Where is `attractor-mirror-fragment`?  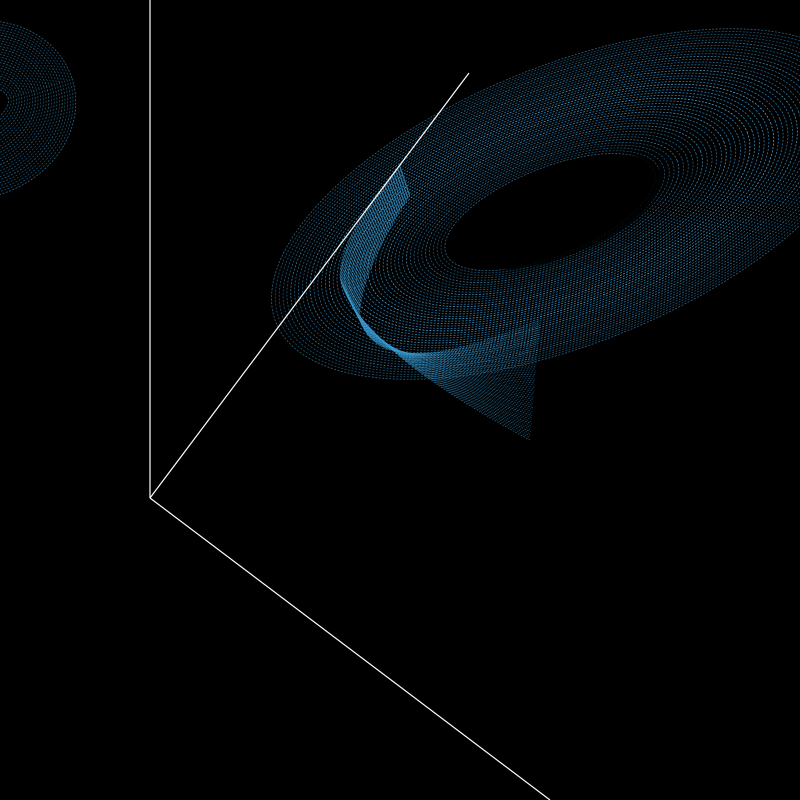 attractor-mirror-fragment is located at coordinates (38, 110).